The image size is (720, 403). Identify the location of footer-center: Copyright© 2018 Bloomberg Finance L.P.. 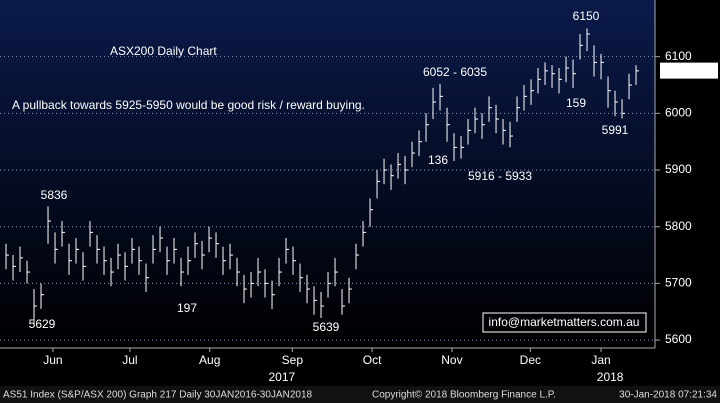
(464, 395).